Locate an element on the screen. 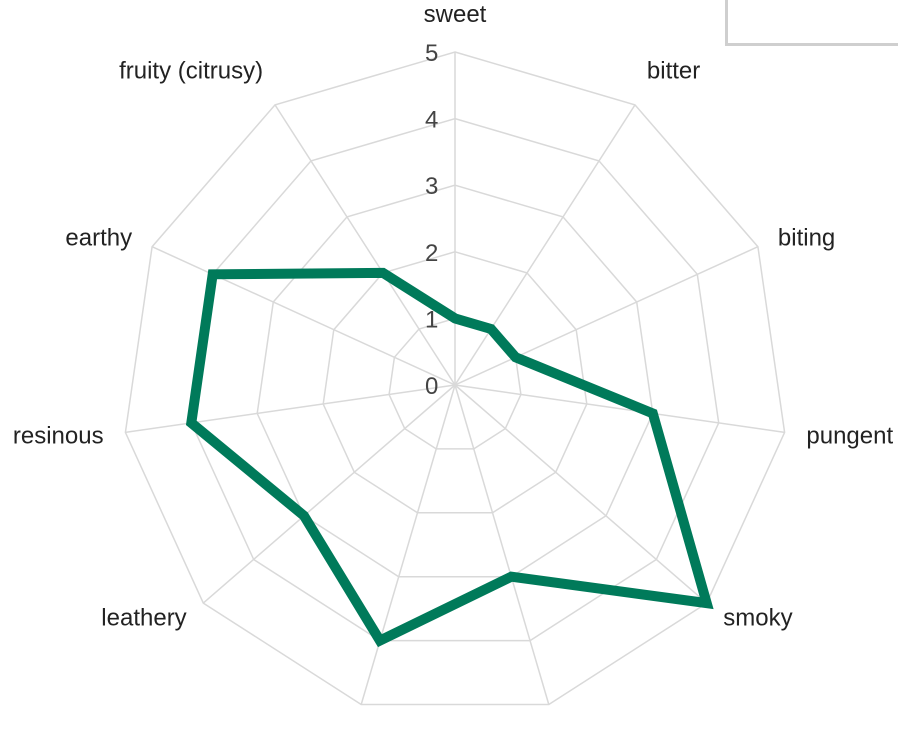 This screenshot has width=898, height=734. axis-label: fruity (citrusy) is located at coordinates (191, 70).